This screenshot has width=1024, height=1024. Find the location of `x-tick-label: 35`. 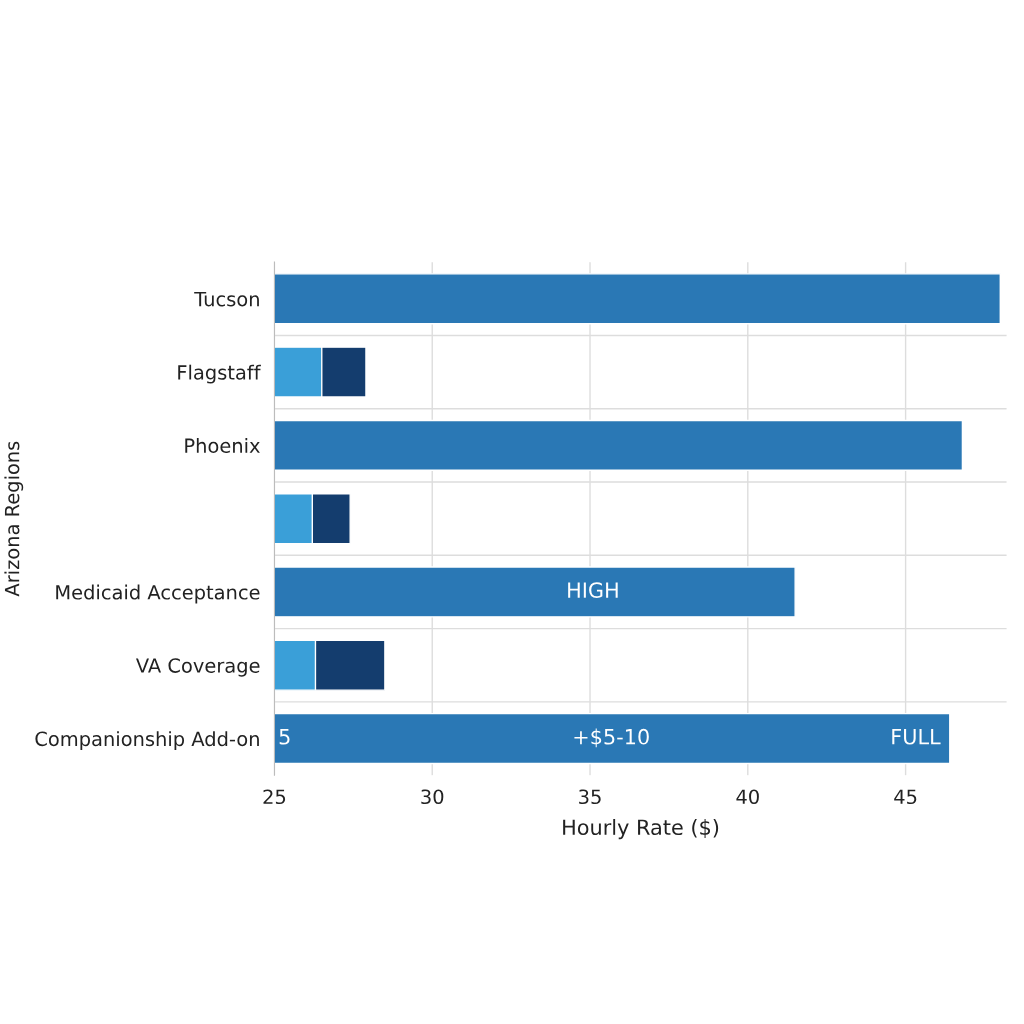

x-tick-label: 35 is located at coordinates (590, 797).